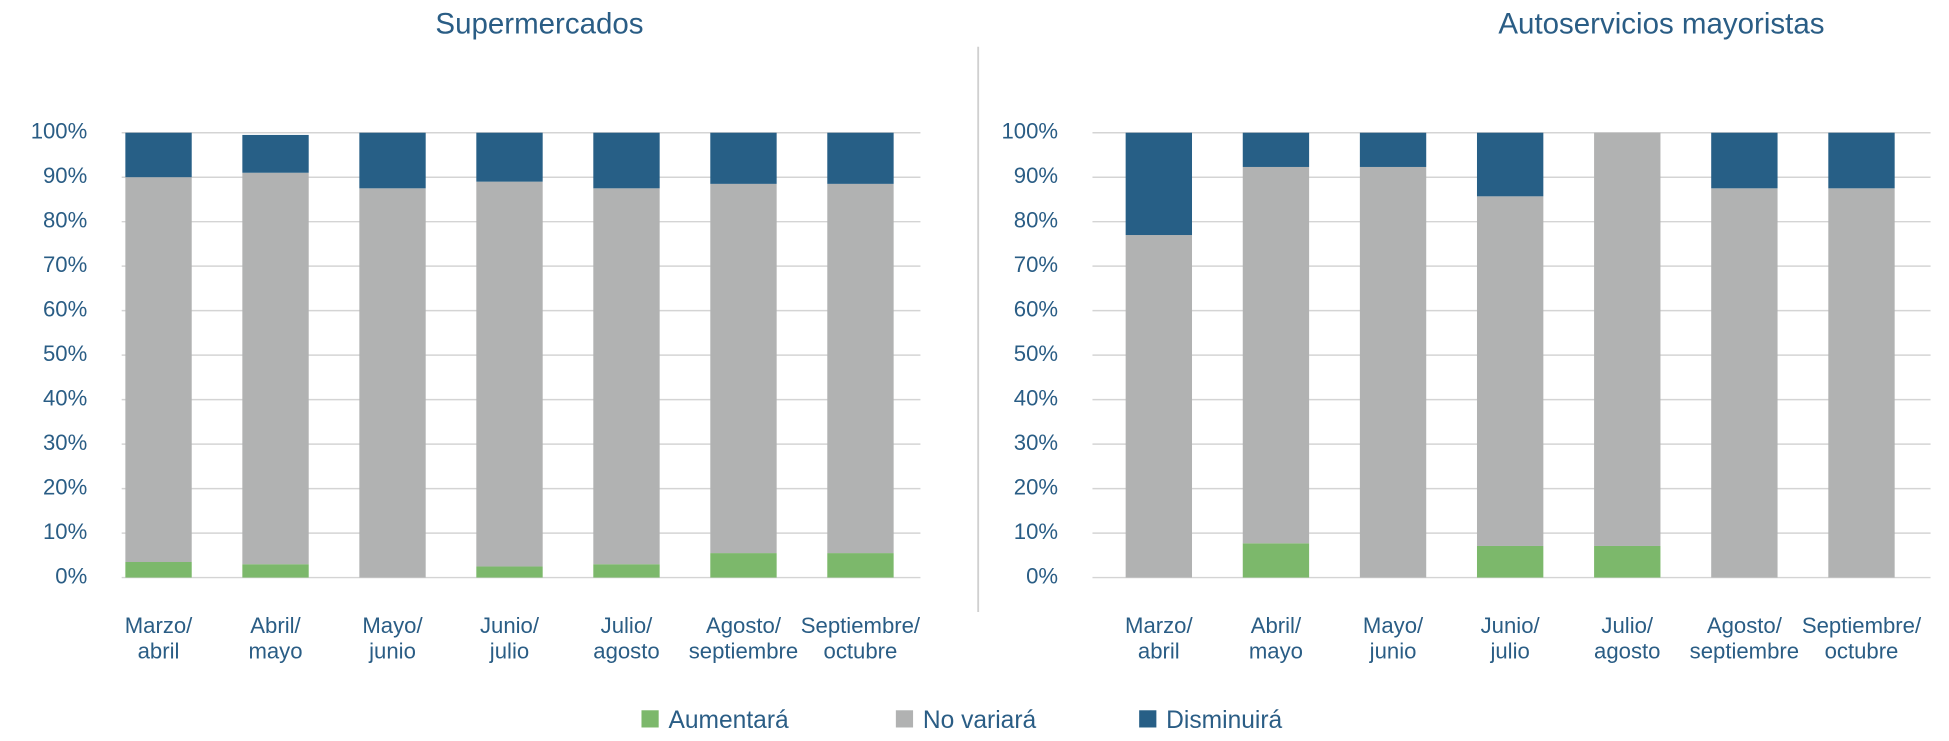 The image size is (1949, 741). Describe the element at coordinates (539, 24) in the screenshot. I see `chart-title: Supermercados` at that location.